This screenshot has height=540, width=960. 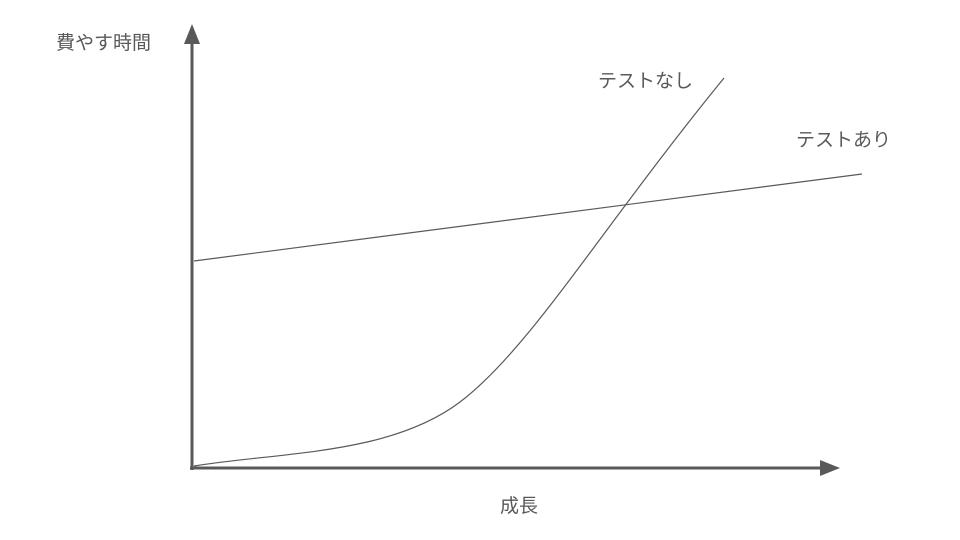 What do you see at coordinates (192, 34) in the screenshot?
I see `y-axis-arrowhead` at bounding box center [192, 34].